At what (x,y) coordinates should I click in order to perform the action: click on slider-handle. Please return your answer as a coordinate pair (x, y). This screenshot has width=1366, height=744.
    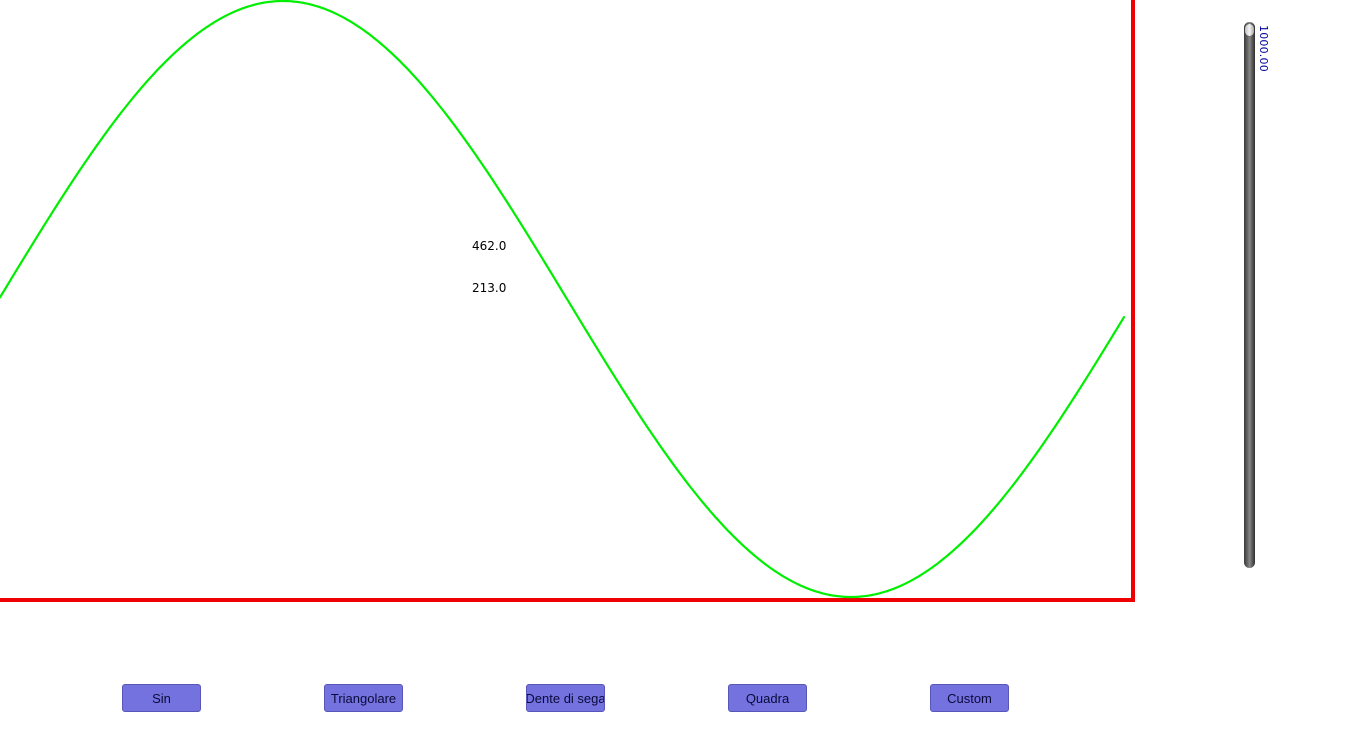
    Looking at the image, I should click on (1249, 30).